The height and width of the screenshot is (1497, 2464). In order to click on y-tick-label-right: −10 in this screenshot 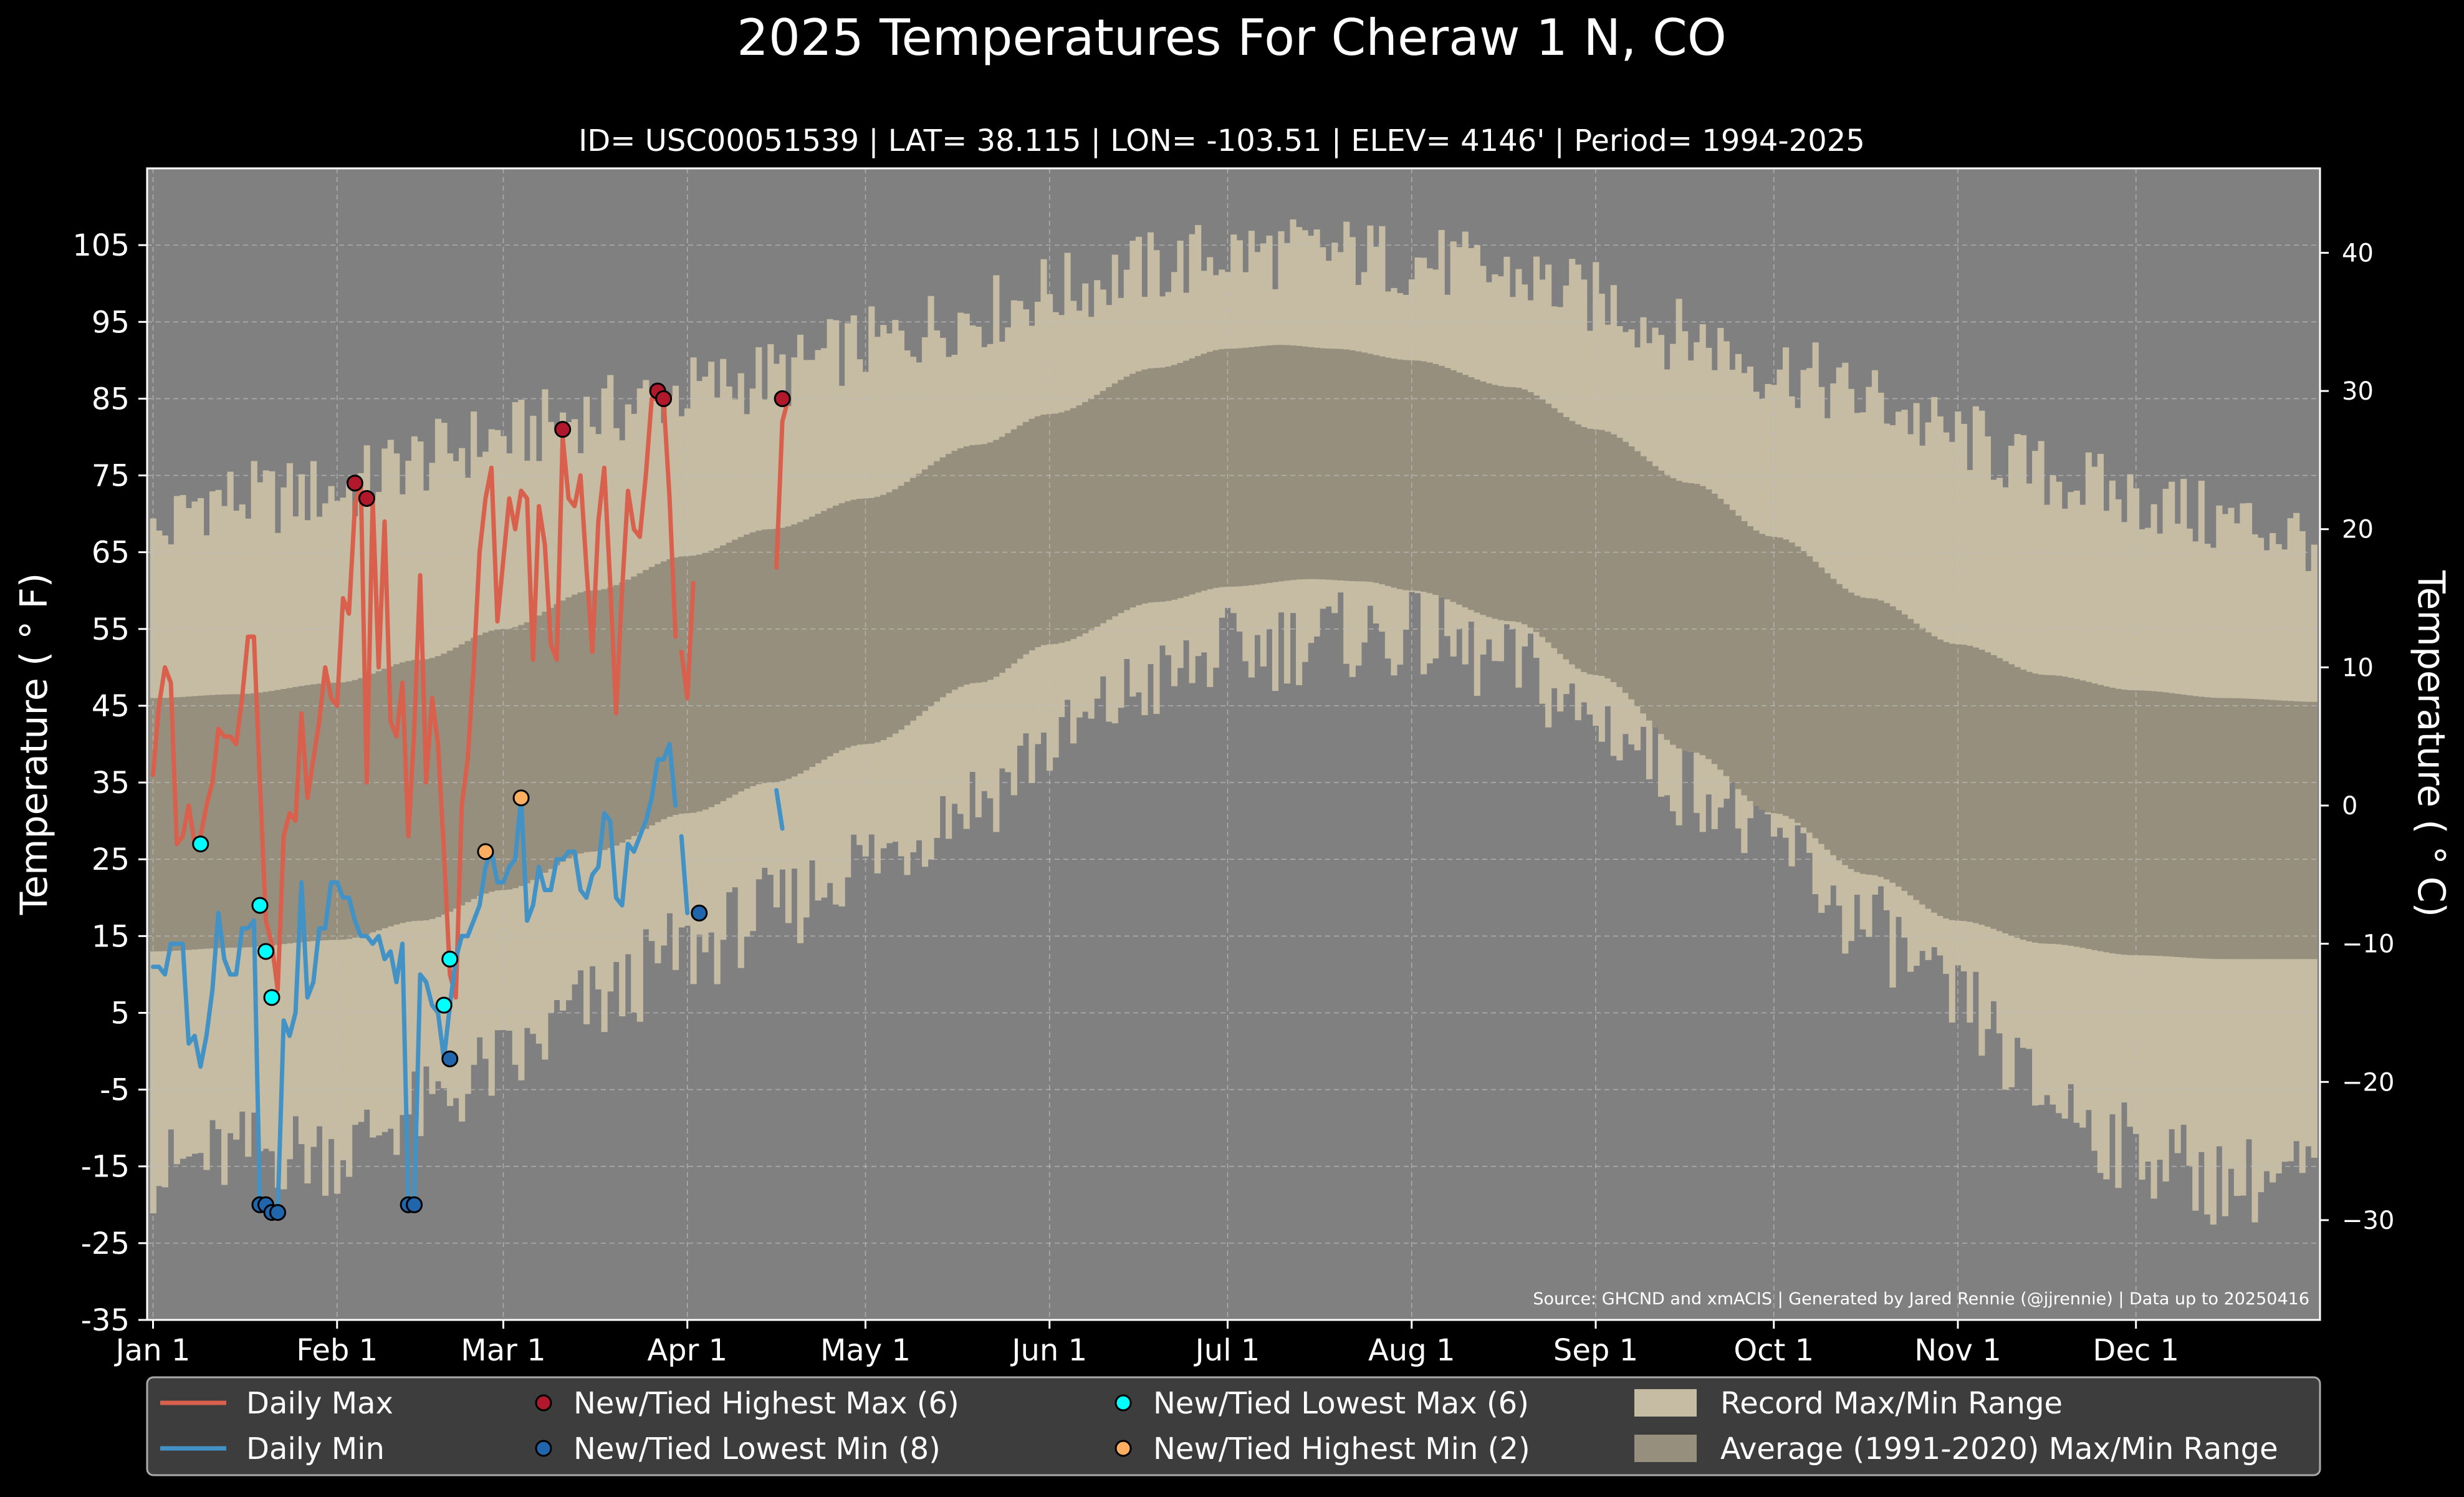, I will do `click(2368, 944)`.